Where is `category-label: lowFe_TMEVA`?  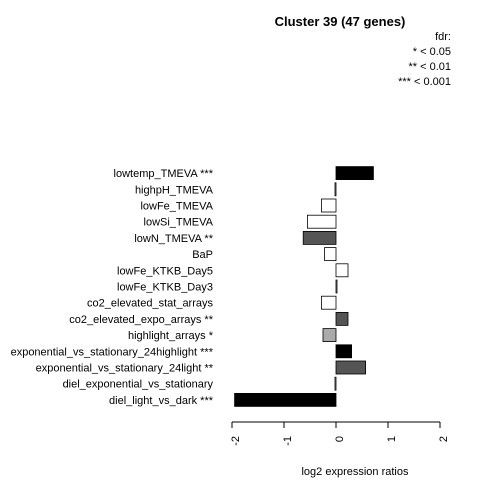 category-label: lowFe_TMEVA is located at coordinates (176, 207).